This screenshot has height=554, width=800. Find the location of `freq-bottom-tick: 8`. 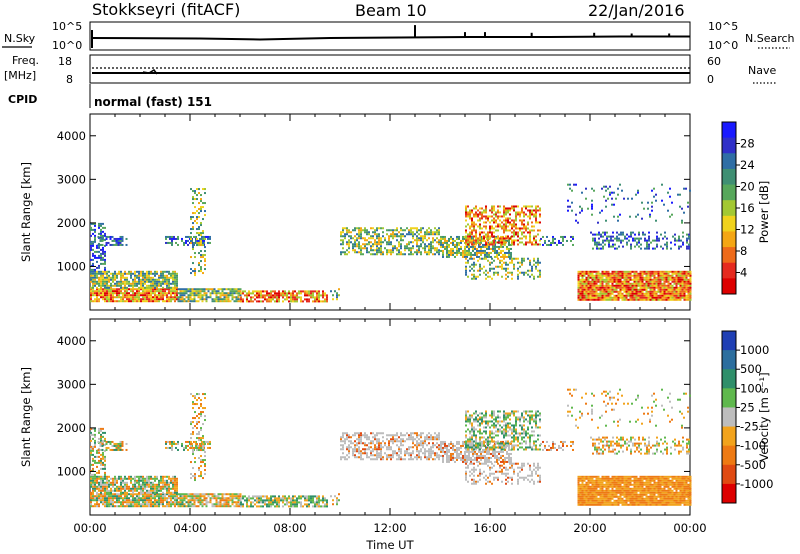

freq-bottom-tick: 8 is located at coordinates (69, 79).